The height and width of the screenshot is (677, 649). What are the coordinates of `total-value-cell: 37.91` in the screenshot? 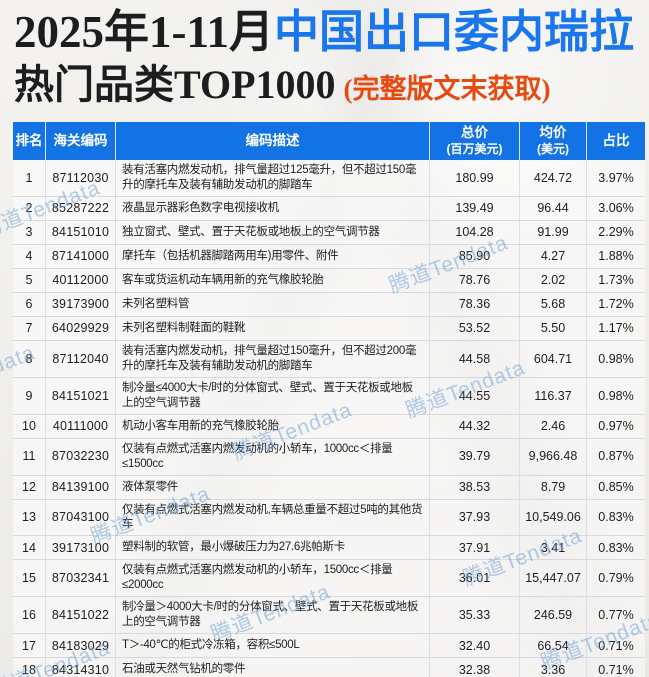 It's located at (475, 548).